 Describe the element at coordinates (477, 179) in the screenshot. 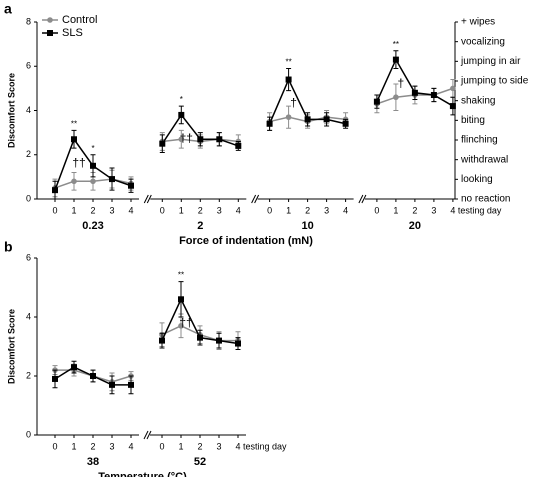

I see `right-label: looking` at that location.